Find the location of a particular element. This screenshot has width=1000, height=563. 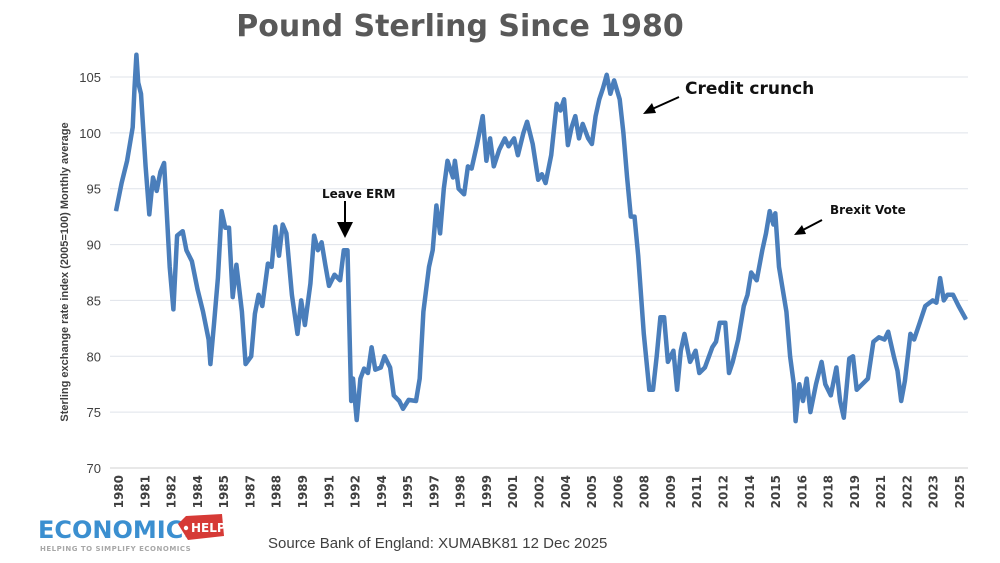

x-tick-label: 2001 is located at coordinates (513, 491).